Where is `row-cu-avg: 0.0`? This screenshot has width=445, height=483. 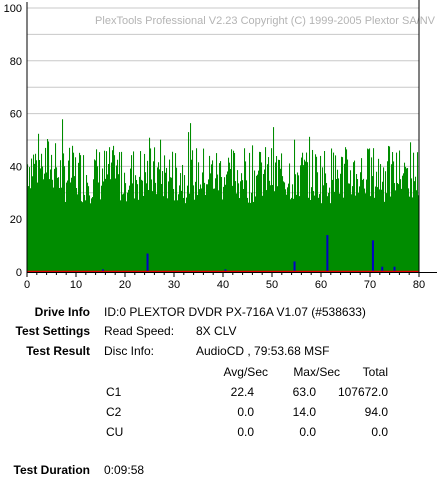 row-cu-avg: 0.0 is located at coordinates (245, 432).